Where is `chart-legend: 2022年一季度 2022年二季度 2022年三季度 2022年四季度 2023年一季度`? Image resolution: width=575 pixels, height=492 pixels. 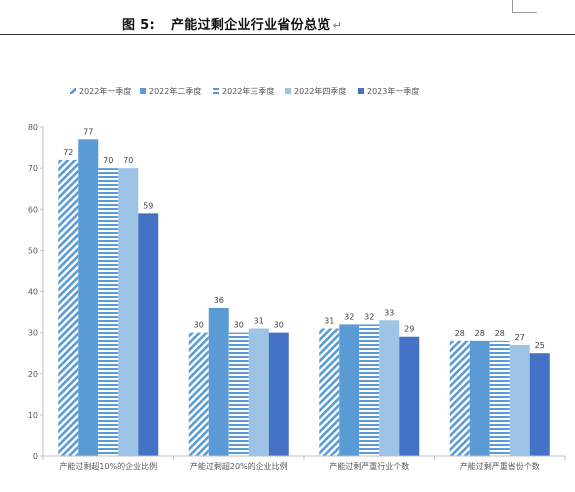
chart-legend: 2022年一季度 2022年二季度 2022年三季度 2022年四季度 2023年一季度 is located at coordinates (244, 91).